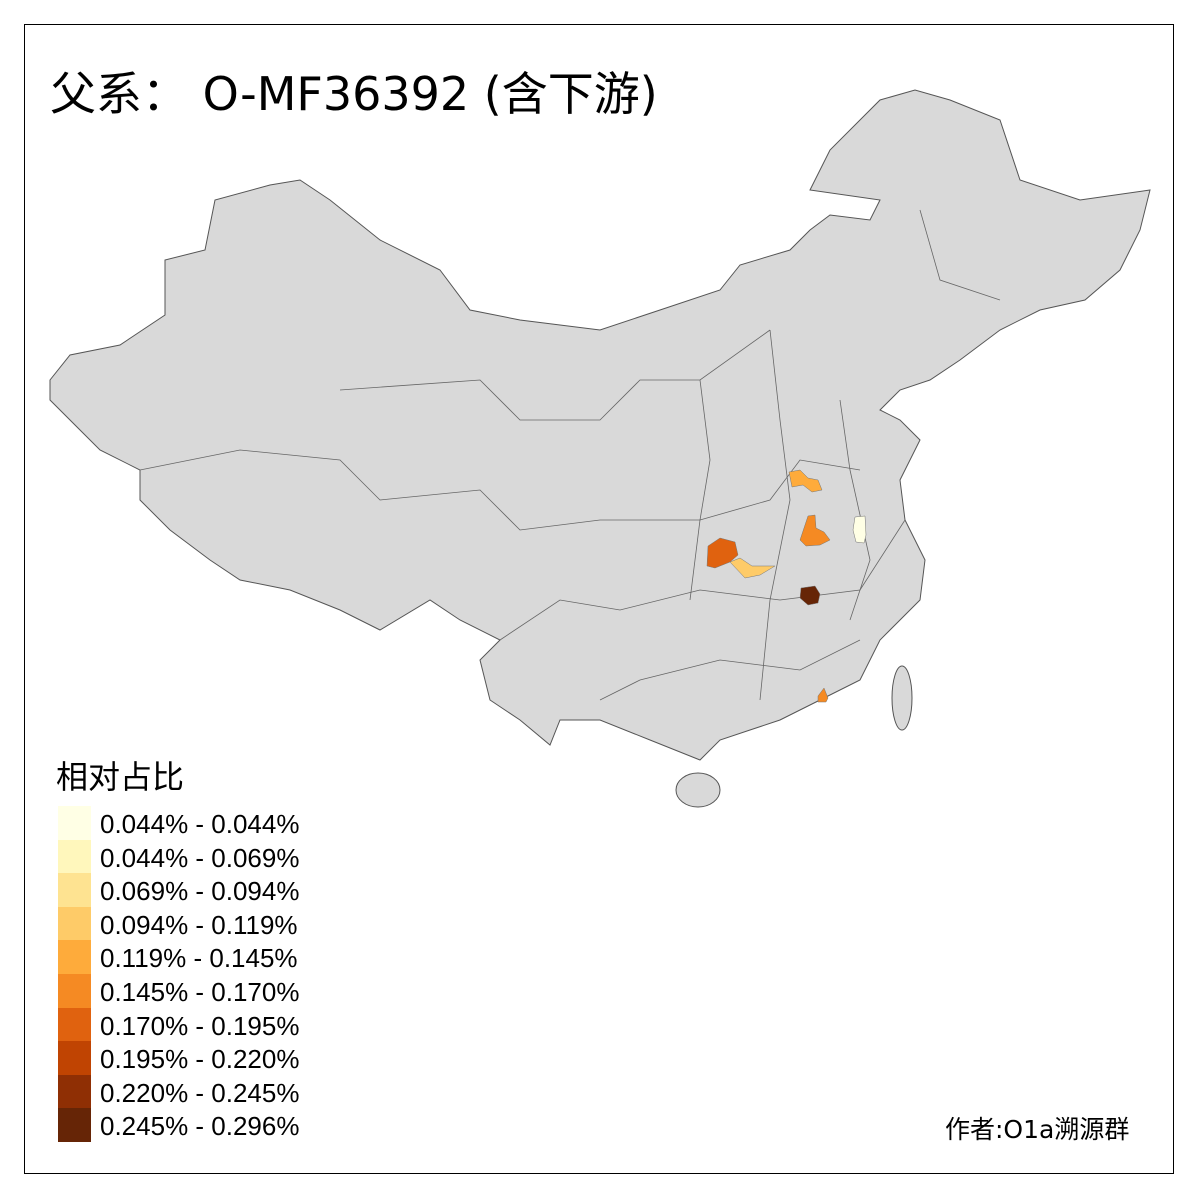  I want to click on legend-item: 0.220% - 0.245%, so click(208, 1091).